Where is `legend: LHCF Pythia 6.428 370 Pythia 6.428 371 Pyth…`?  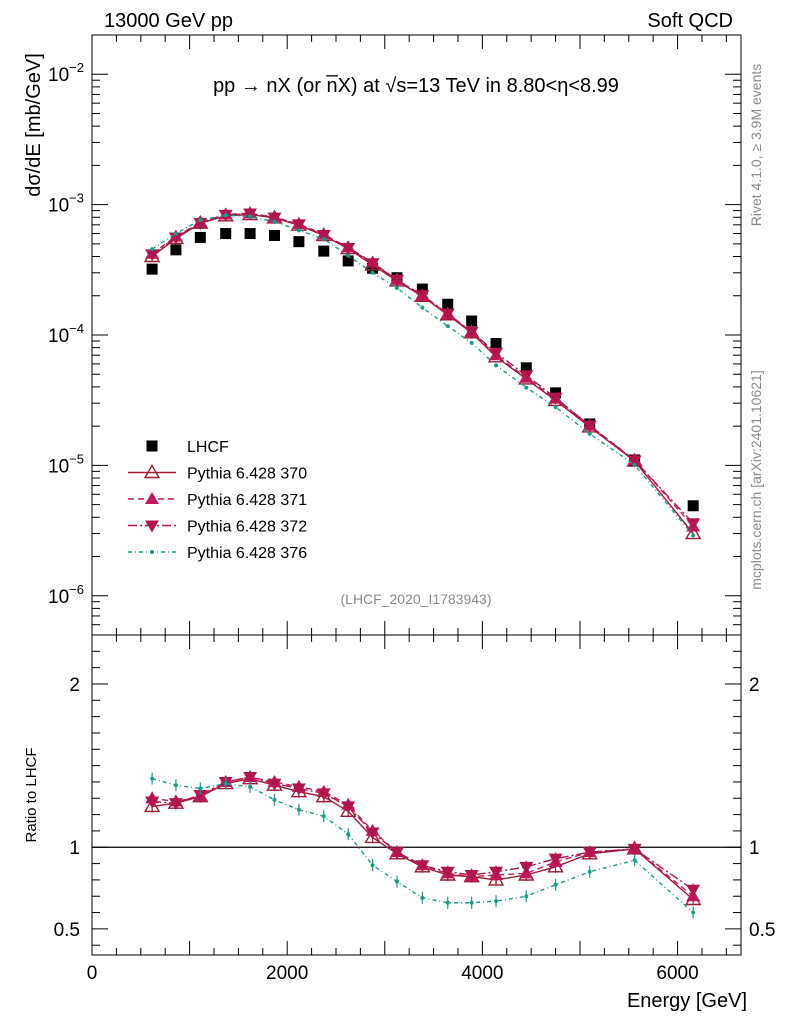 legend: LHCF Pythia 6.428 370 Pythia 6.428 371 Pyth… is located at coordinates (217, 500).